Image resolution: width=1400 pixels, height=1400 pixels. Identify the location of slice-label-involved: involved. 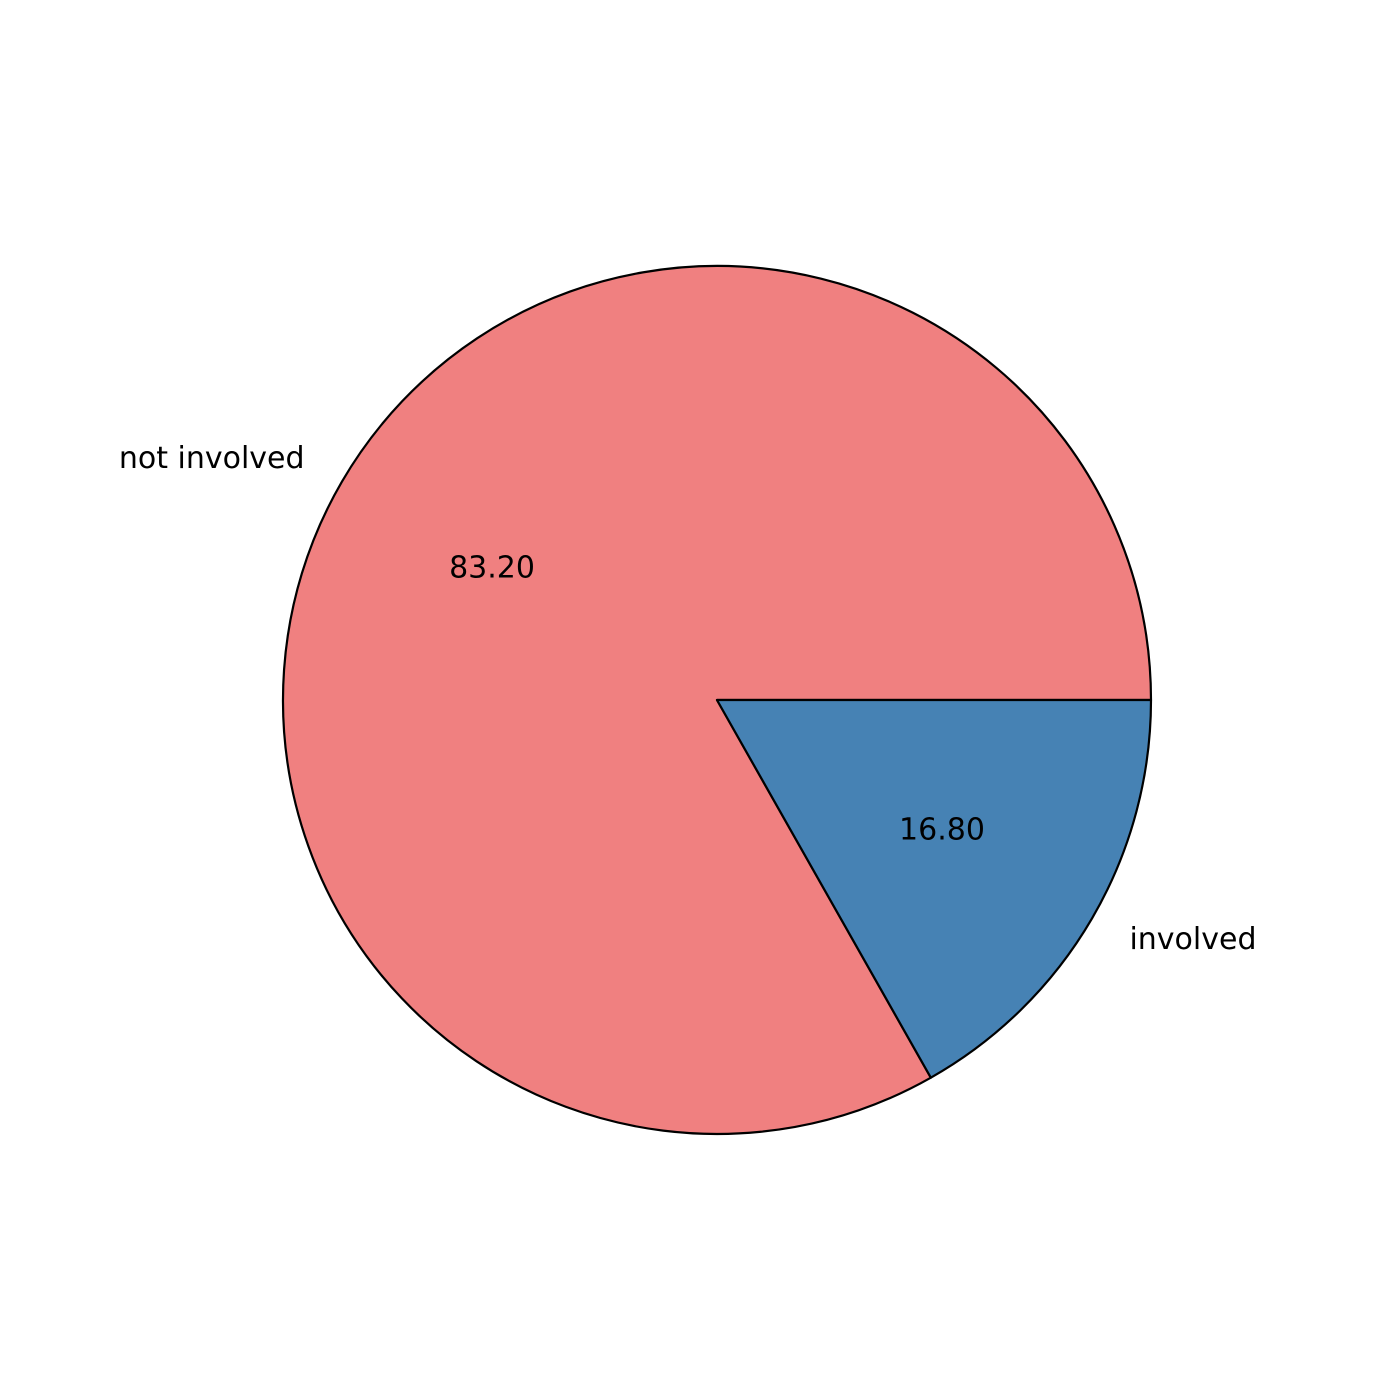
(1192, 939).